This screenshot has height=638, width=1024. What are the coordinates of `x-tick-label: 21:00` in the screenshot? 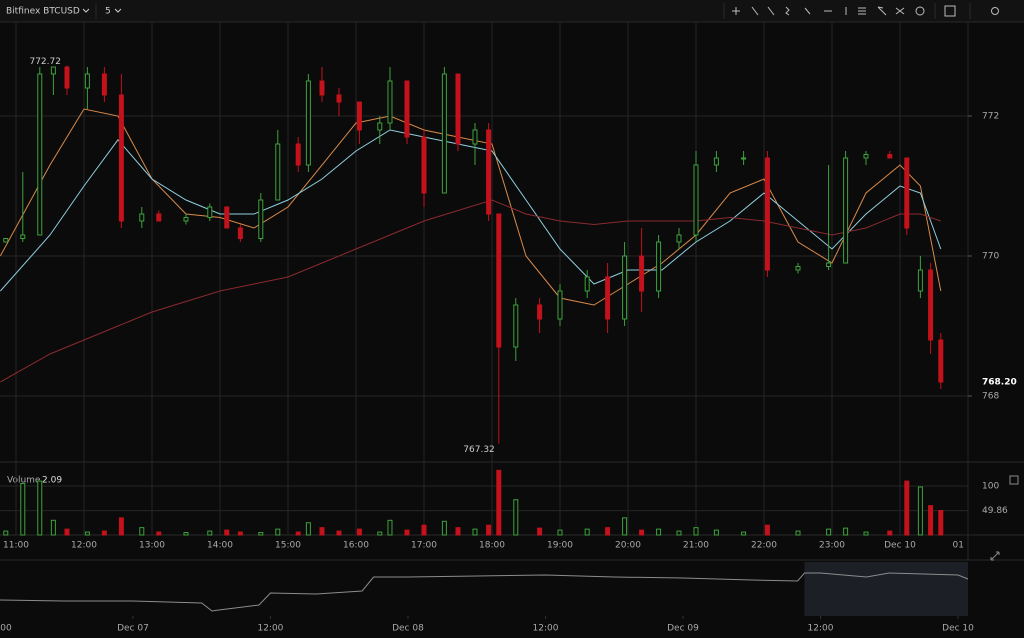 It's located at (696, 546).